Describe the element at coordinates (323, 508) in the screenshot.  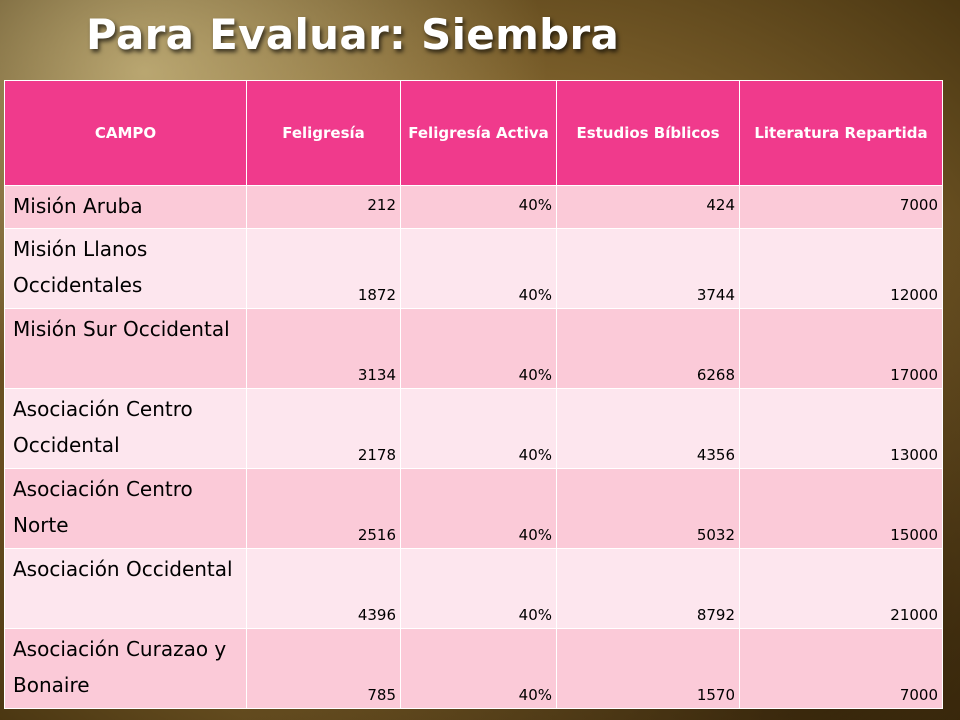
I see `cell-feligresia: 2516` at that location.